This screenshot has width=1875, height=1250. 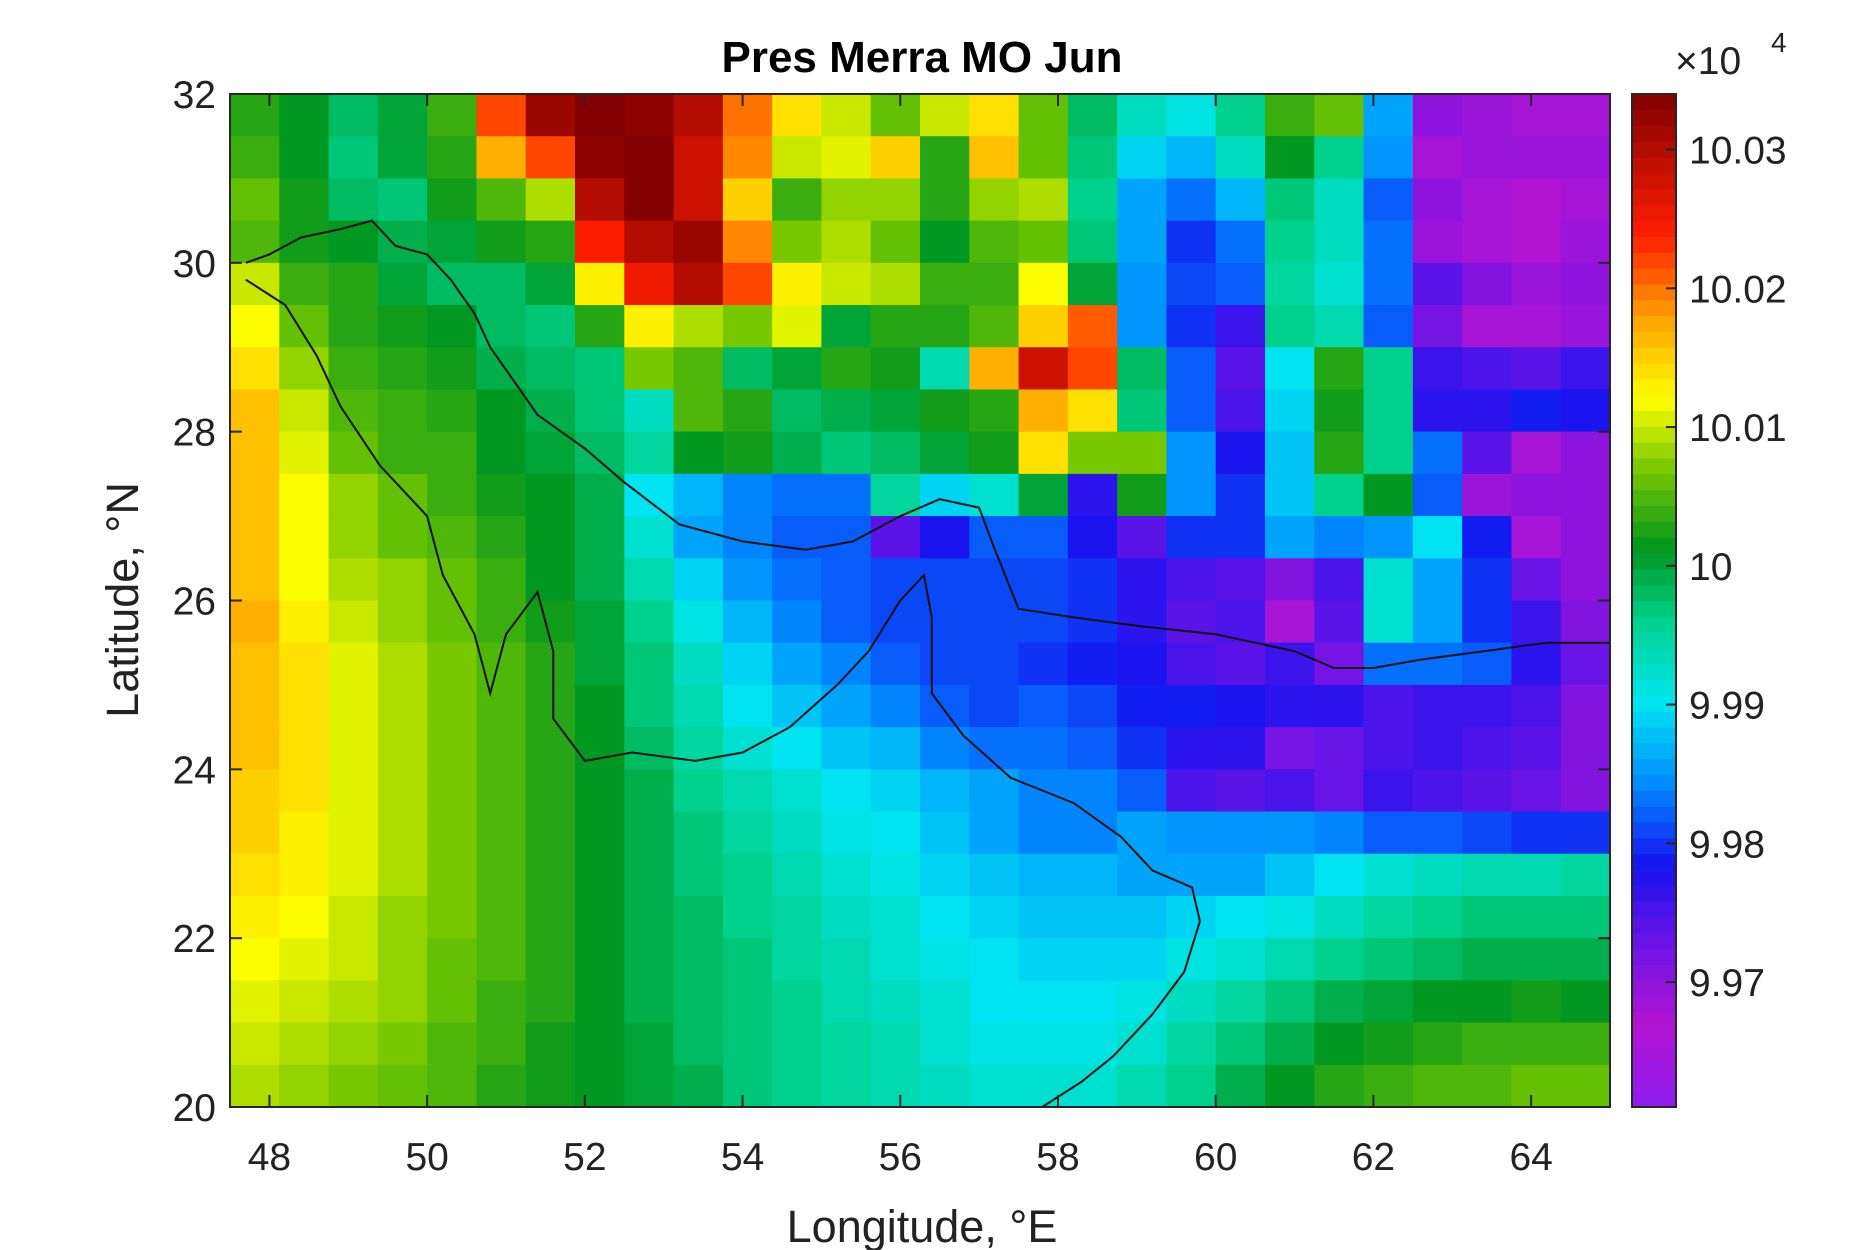 I want to click on y-tick-label: 20, so click(x=194, y=1108).